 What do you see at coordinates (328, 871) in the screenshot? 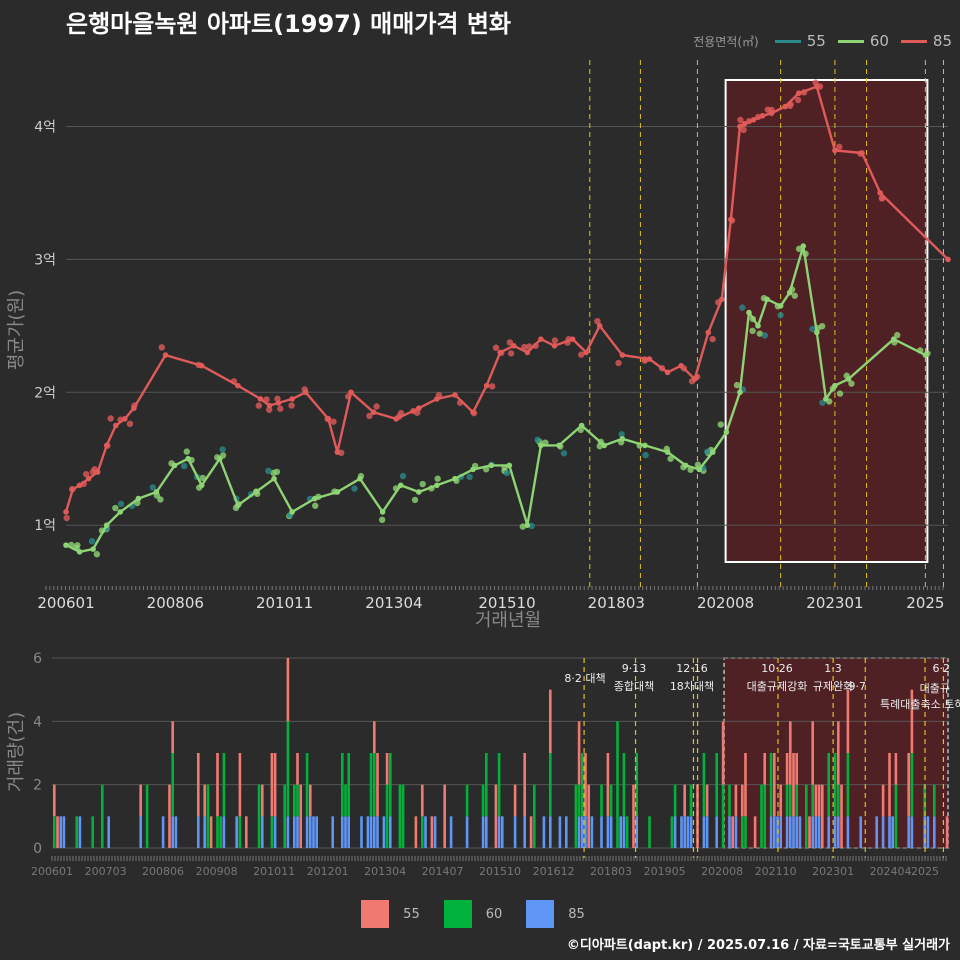
I see `volume-x-tick-label: 201201` at bounding box center [328, 871].